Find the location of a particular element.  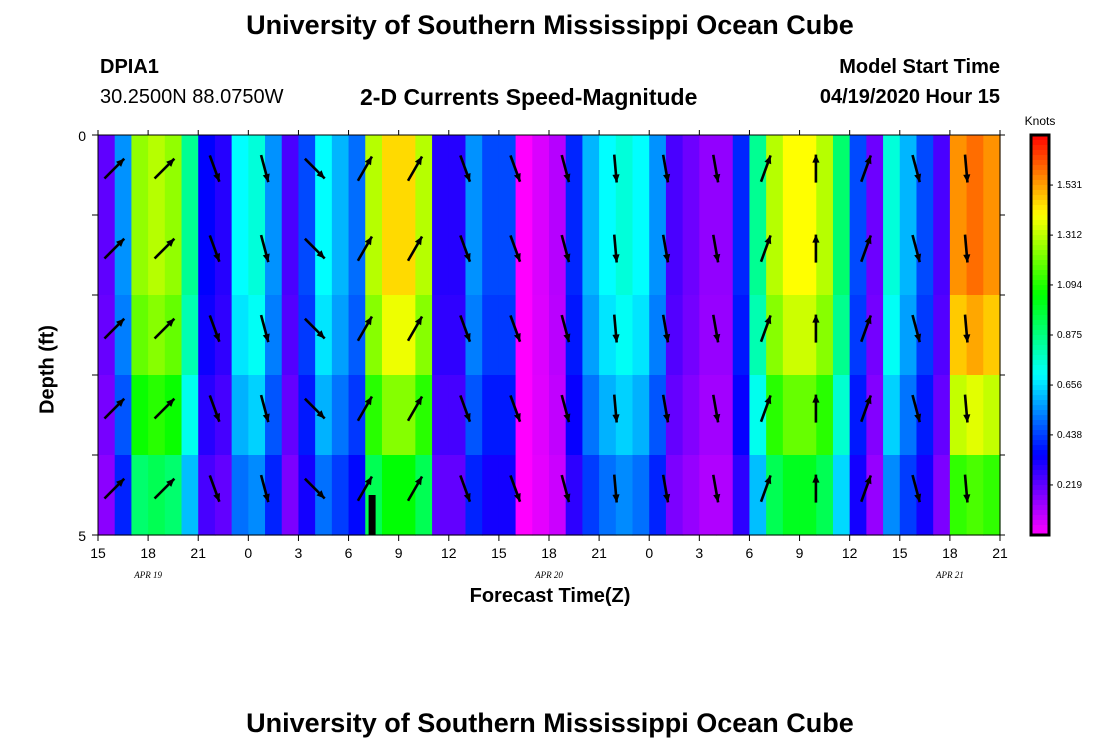

data-marker is located at coordinates (372, 515).